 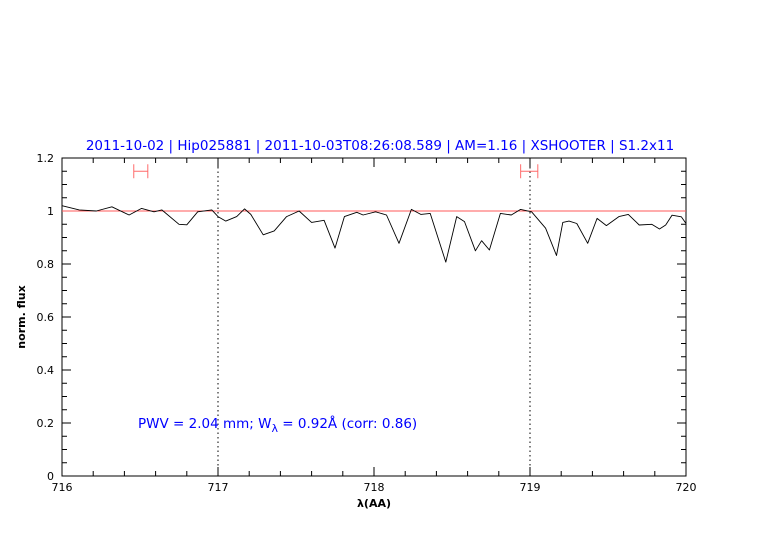 What do you see at coordinates (50, 476) in the screenshot?
I see `y-tick-label: 0` at bounding box center [50, 476].